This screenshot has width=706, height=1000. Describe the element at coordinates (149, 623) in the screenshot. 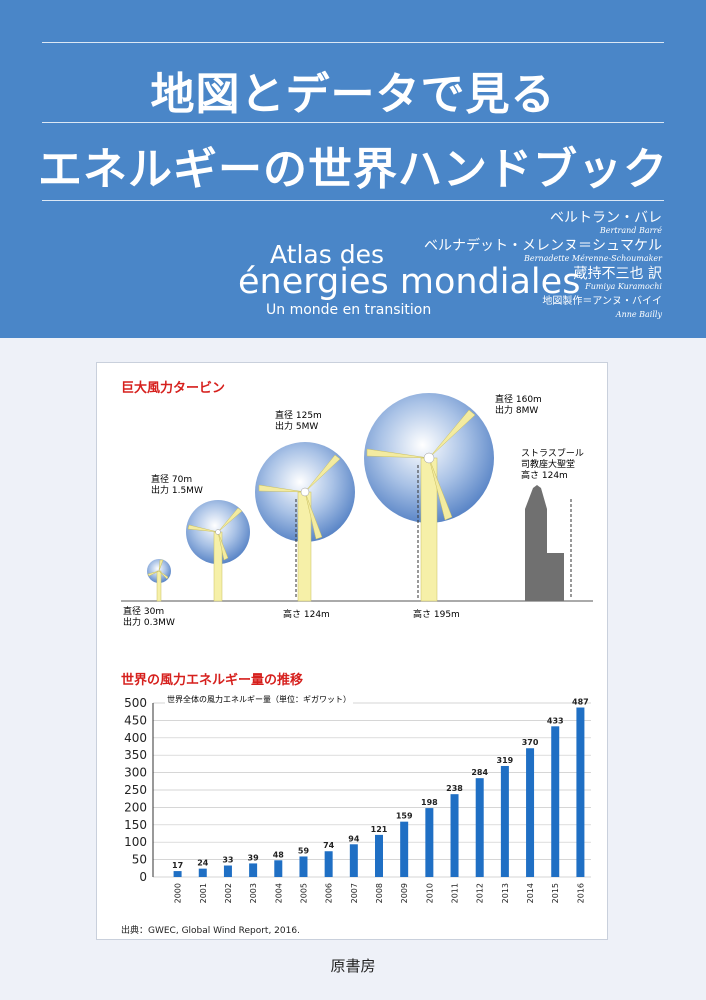

I see `turbine-30m-output: 出力 0.3MW` at that location.